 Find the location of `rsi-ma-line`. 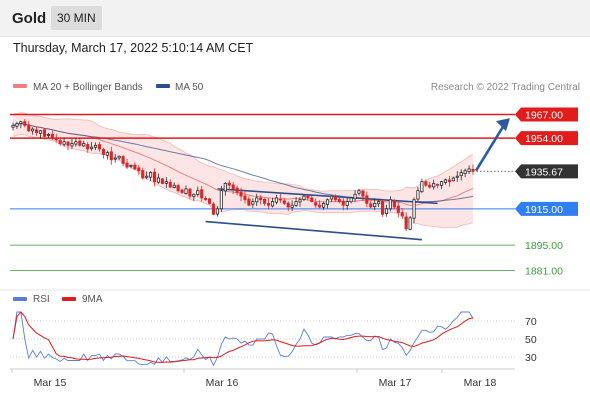

rsi-ma-line is located at coordinates (243, 337).